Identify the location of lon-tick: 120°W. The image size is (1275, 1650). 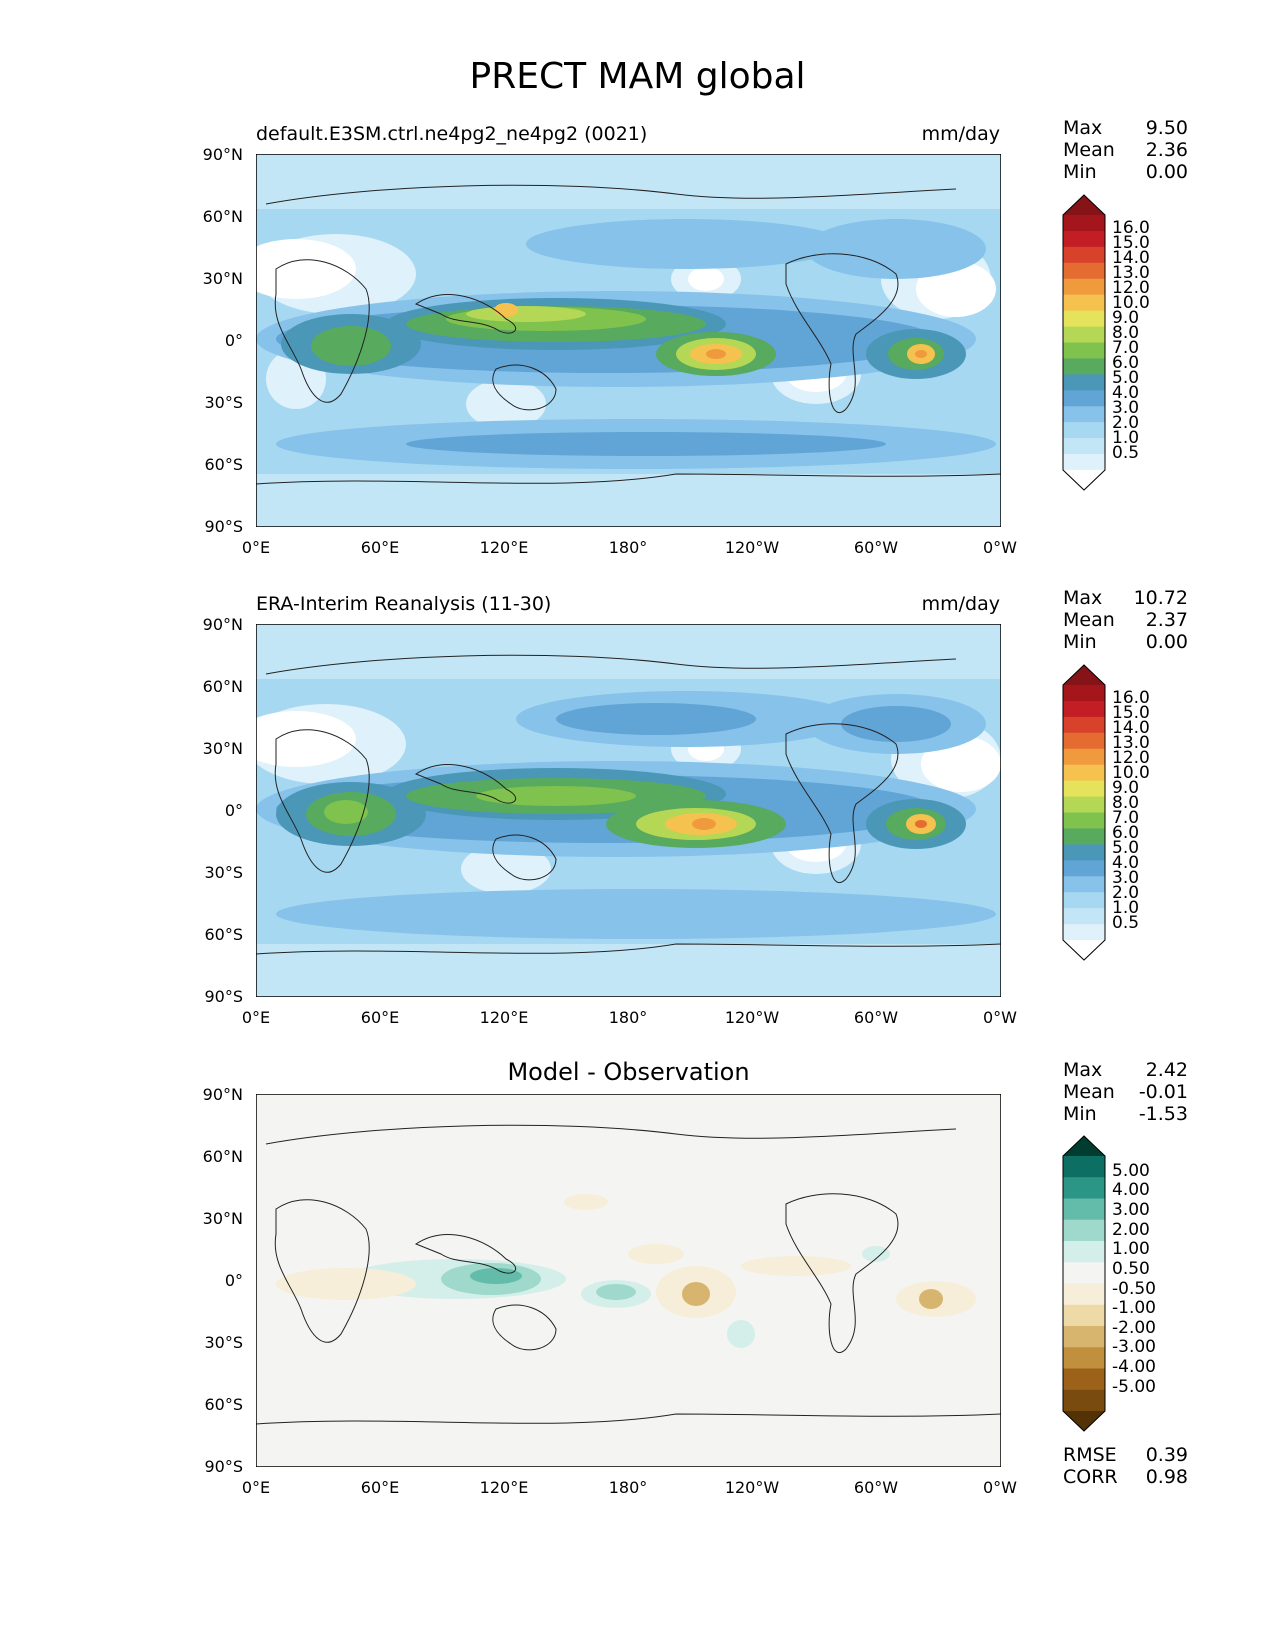
(752, 547).